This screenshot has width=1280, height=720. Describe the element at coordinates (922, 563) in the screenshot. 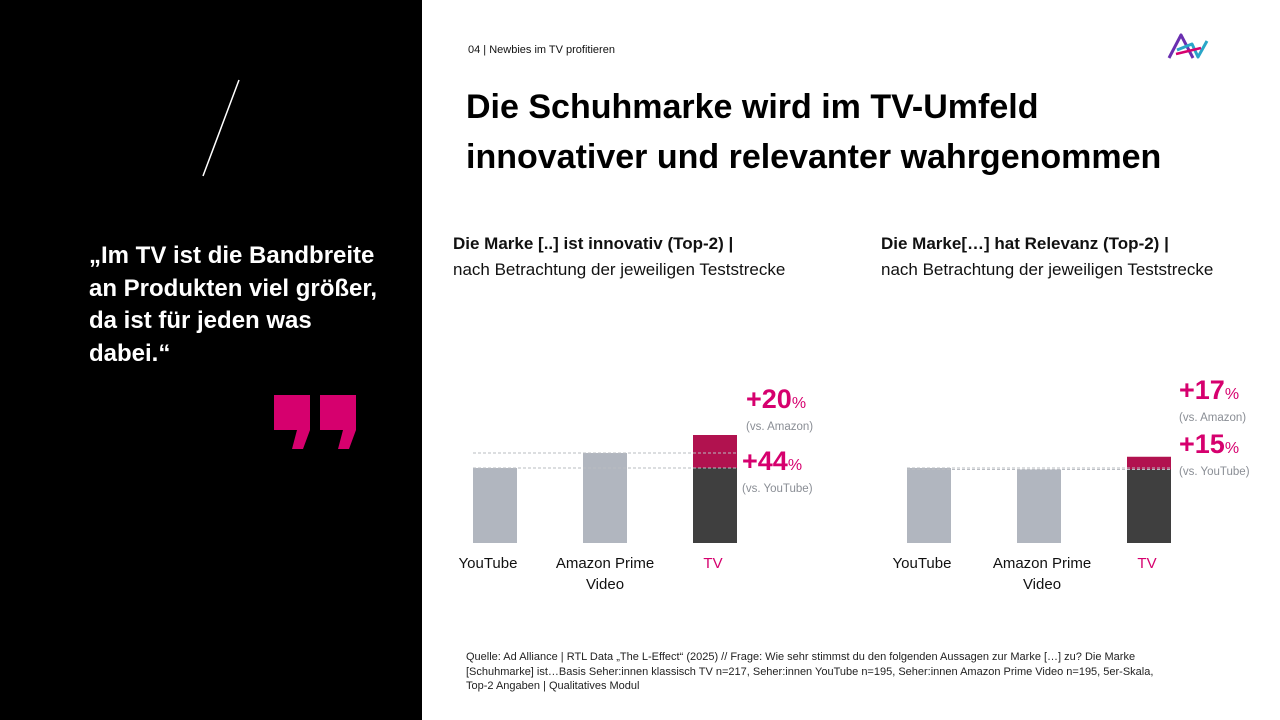

I see `chart-2-category-label: YouTube` at that location.